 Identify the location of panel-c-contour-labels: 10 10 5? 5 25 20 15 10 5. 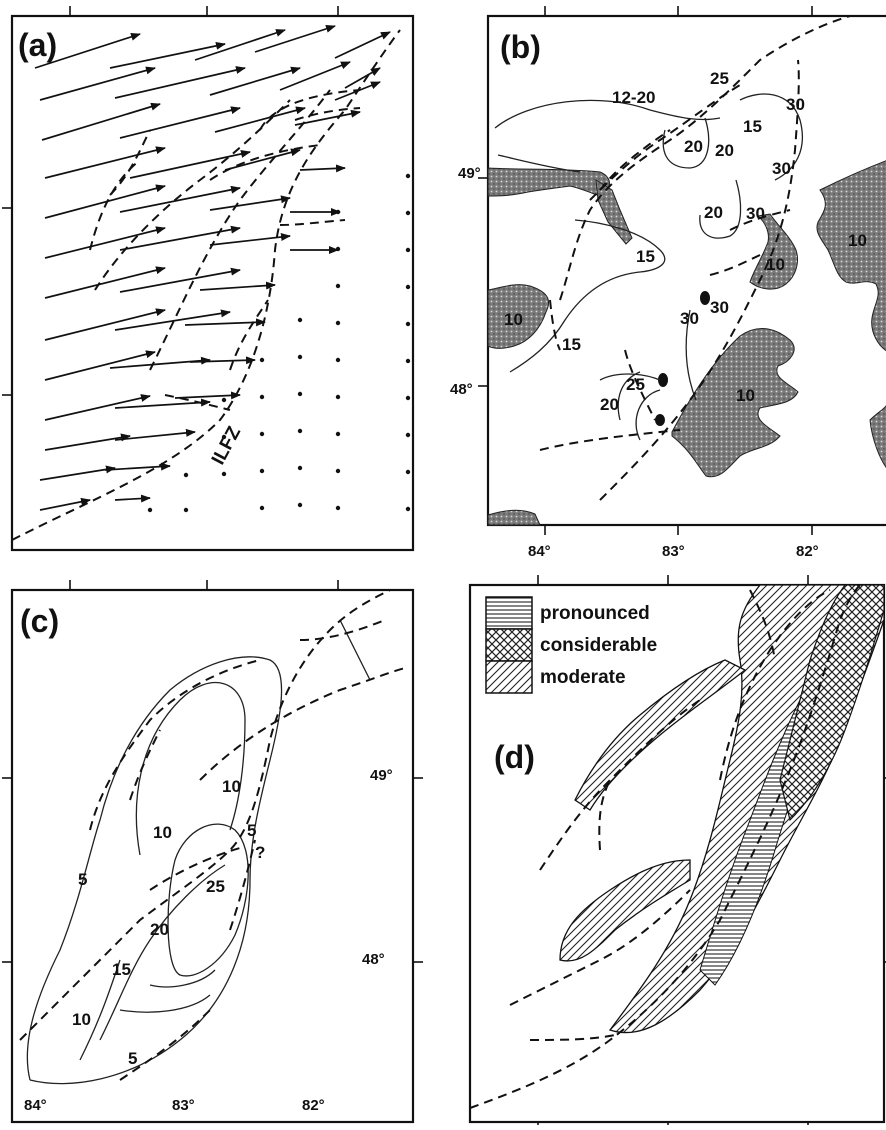
(168, 922).